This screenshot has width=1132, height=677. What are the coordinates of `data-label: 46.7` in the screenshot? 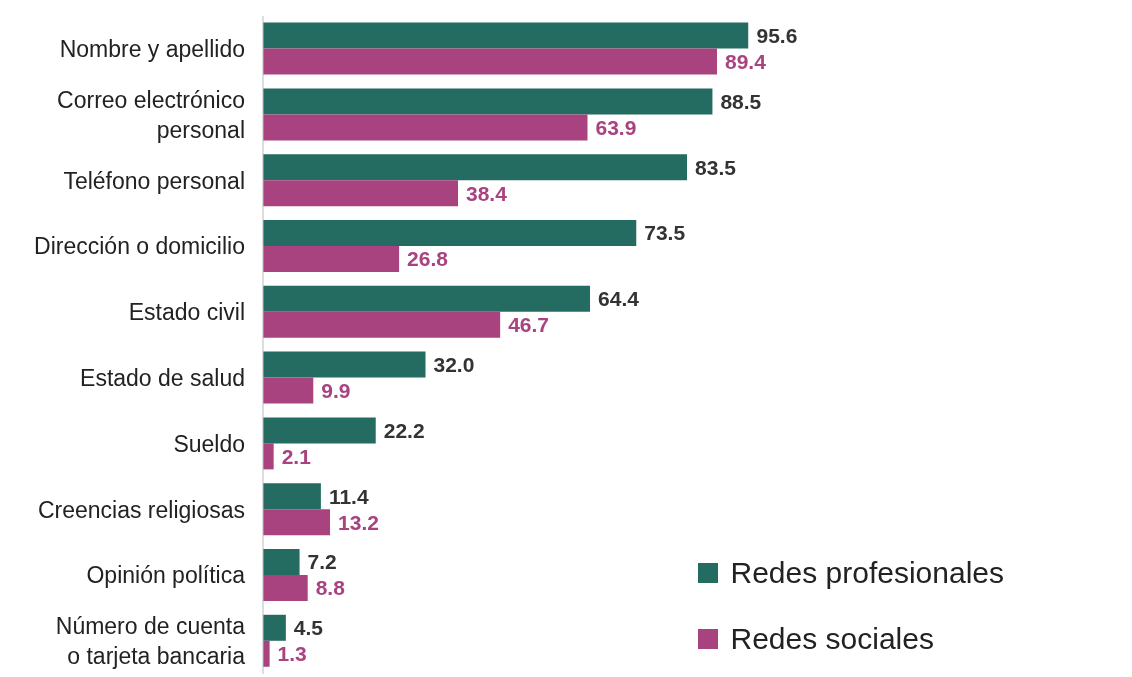 It's located at (529, 325).